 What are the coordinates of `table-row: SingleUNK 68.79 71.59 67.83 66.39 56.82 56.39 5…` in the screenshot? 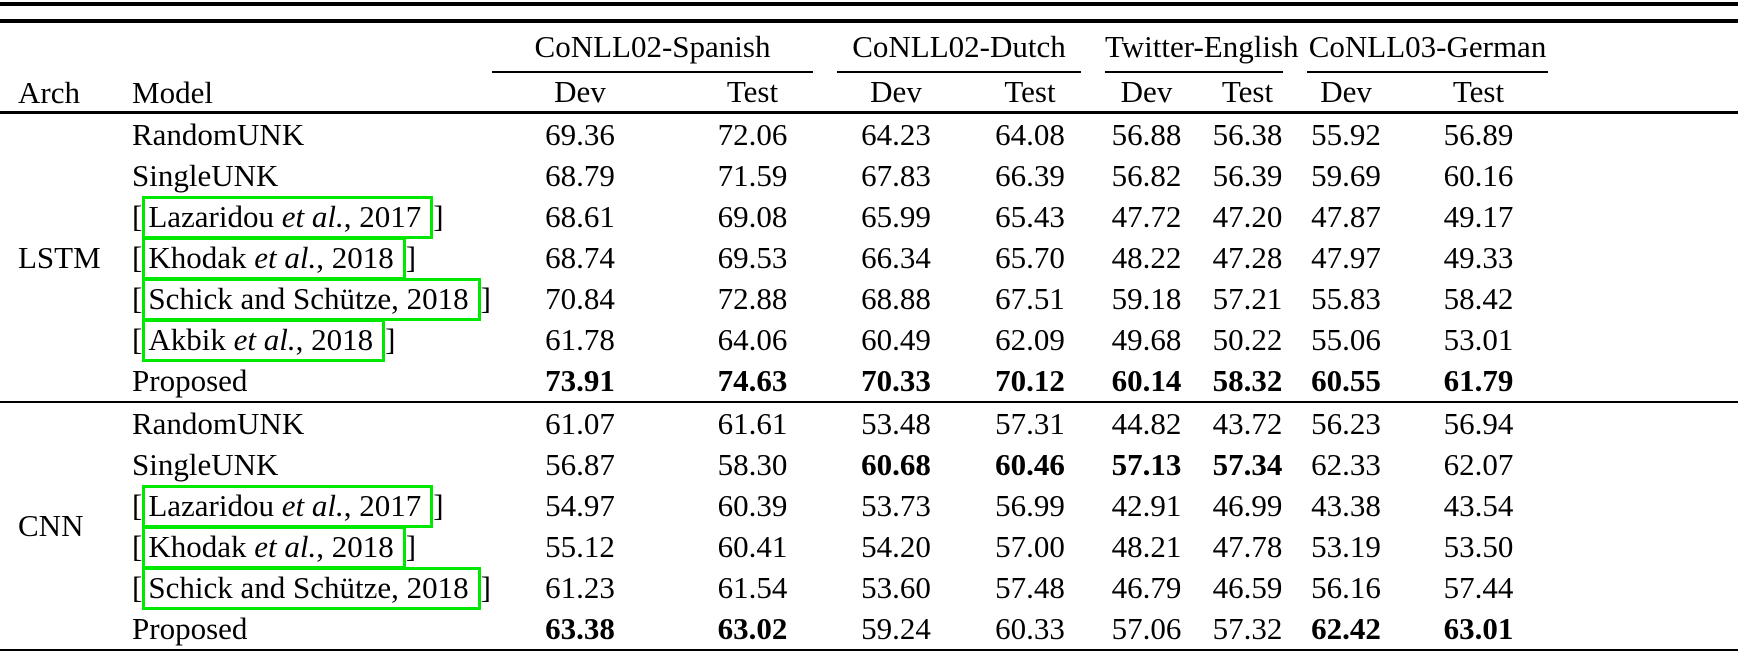 It's located at (869, 175).